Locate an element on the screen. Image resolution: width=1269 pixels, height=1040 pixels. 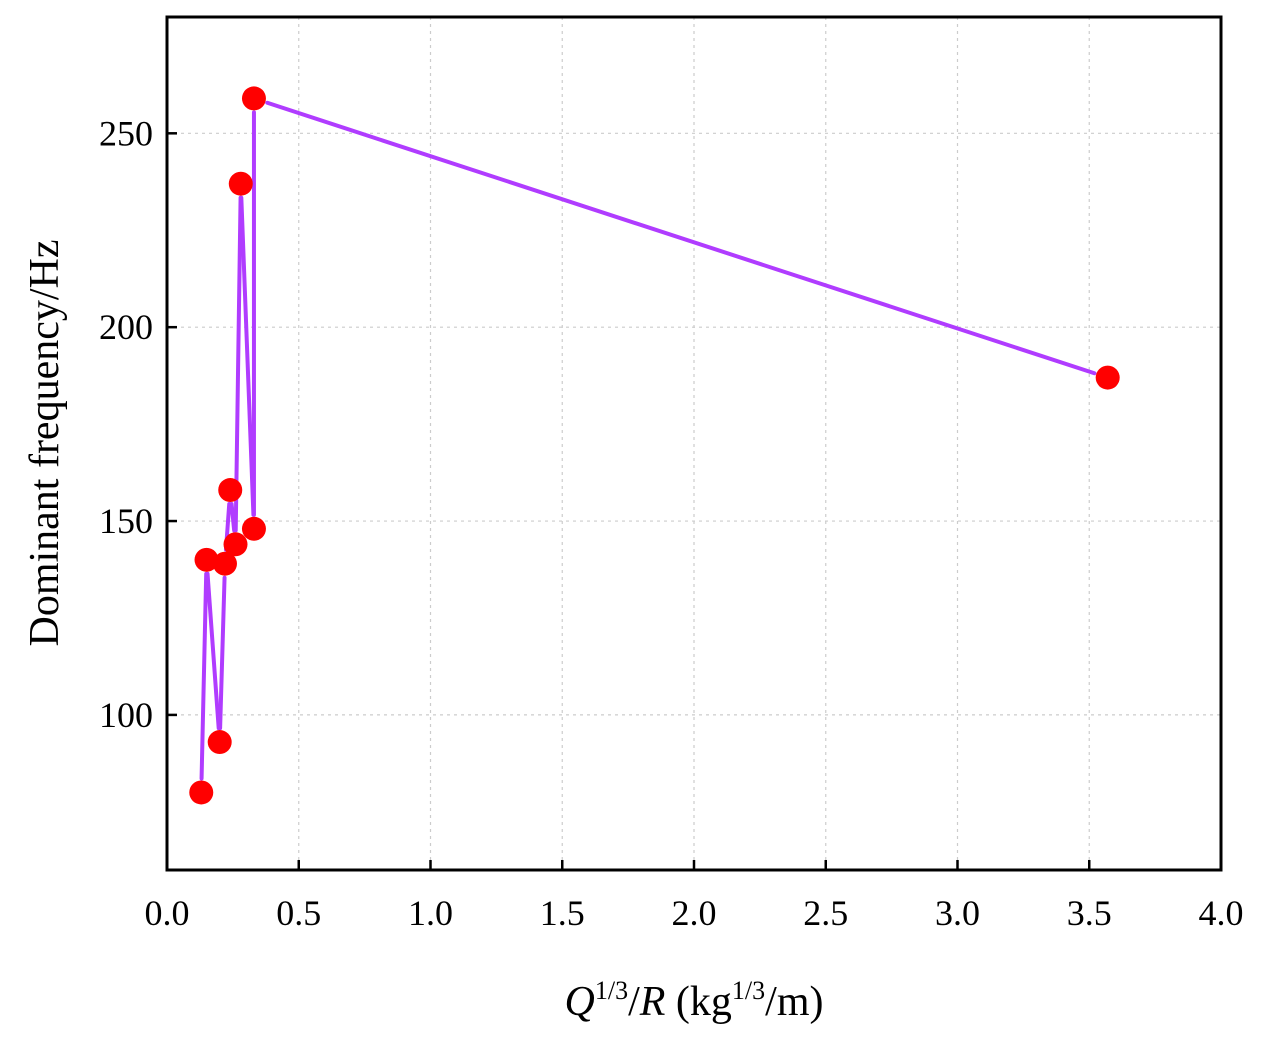
x-tick-label: 3.0 is located at coordinates (957, 913).